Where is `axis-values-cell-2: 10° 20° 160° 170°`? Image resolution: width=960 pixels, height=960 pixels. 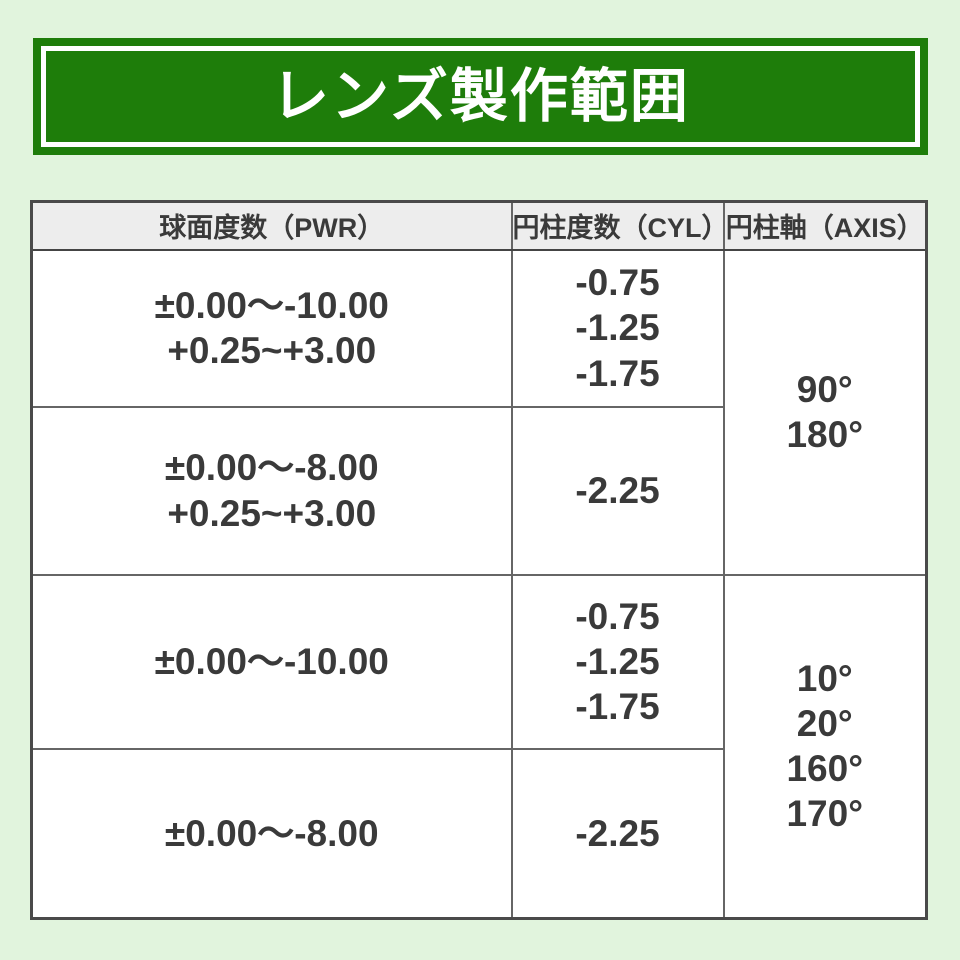
axis-values-cell-2: 10° 20° 160° 170° is located at coordinates (825, 746).